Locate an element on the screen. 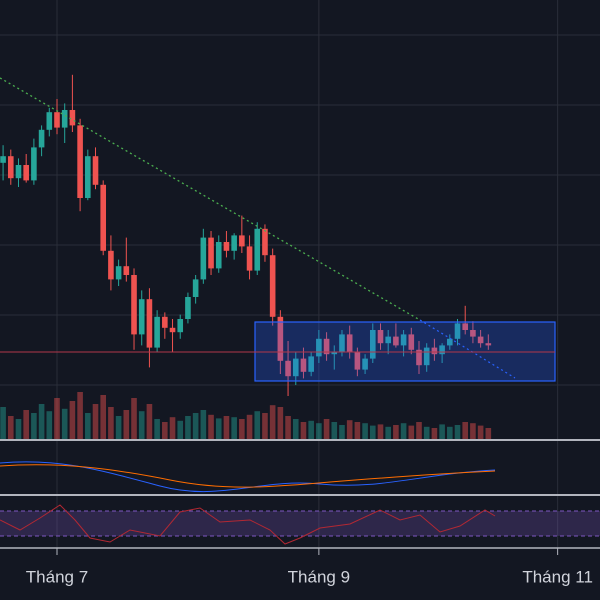 This screenshot has height=600, width=600. rsi-line is located at coordinates (248, 524).